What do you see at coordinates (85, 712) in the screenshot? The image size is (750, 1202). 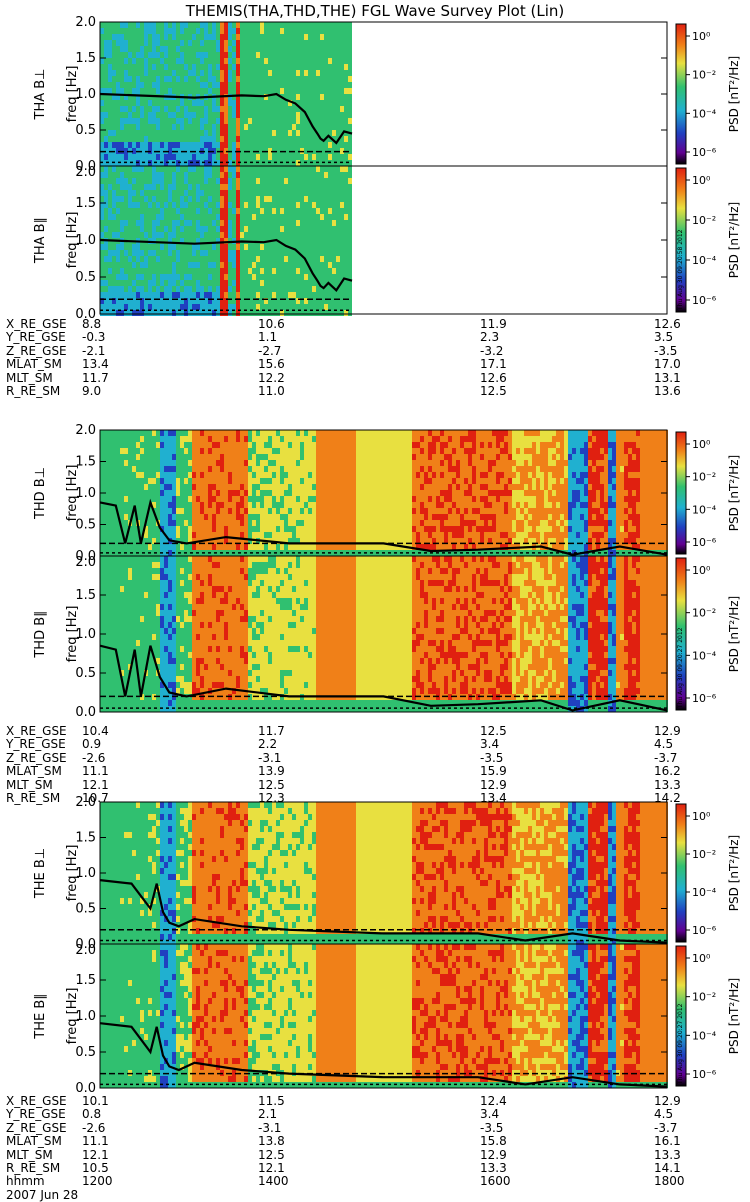 I see `y-tick-label: 0.0` at bounding box center [85, 712].